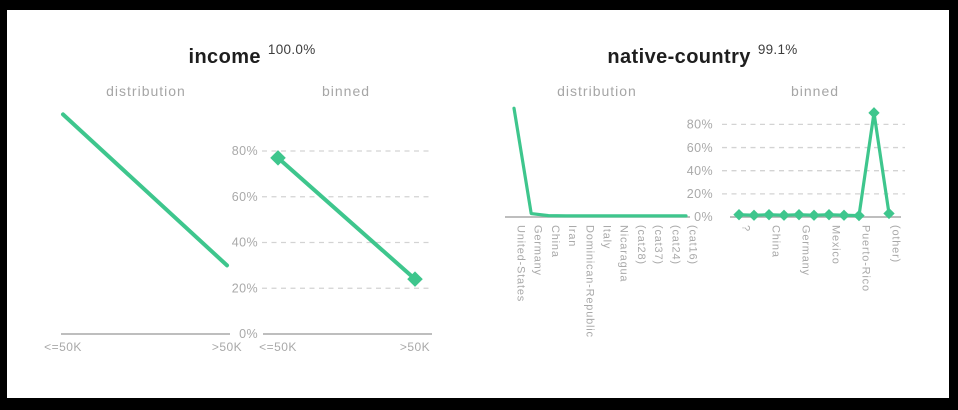 This screenshot has height=410, width=958. I want to click on feature-title-row: income 100.0%, so click(252, 55).